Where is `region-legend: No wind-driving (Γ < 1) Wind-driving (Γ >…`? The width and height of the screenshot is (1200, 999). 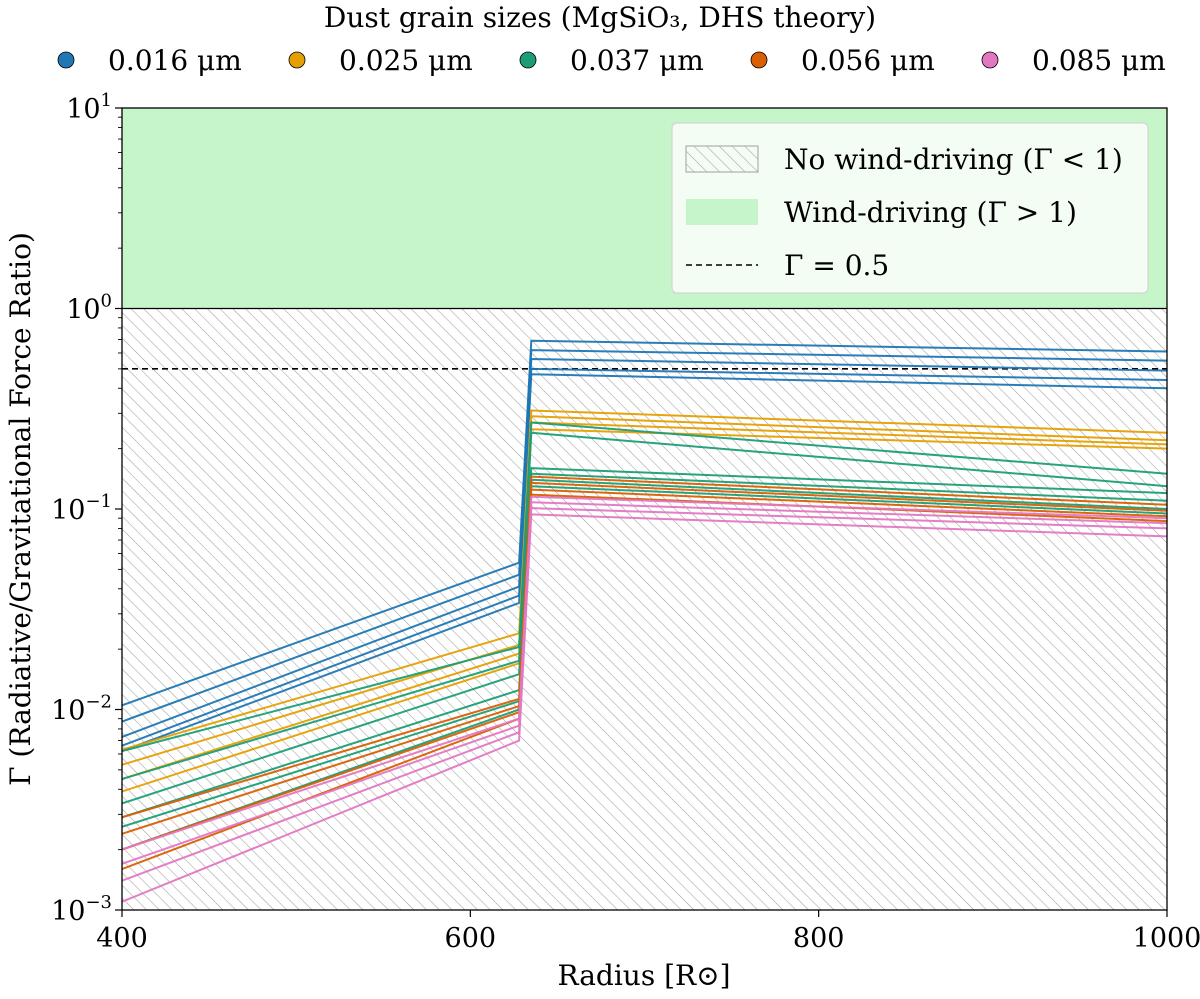 region-legend: No wind-driving (Γ < 1) Wind-driving (Γ >… is located at coordinates (910, 208).